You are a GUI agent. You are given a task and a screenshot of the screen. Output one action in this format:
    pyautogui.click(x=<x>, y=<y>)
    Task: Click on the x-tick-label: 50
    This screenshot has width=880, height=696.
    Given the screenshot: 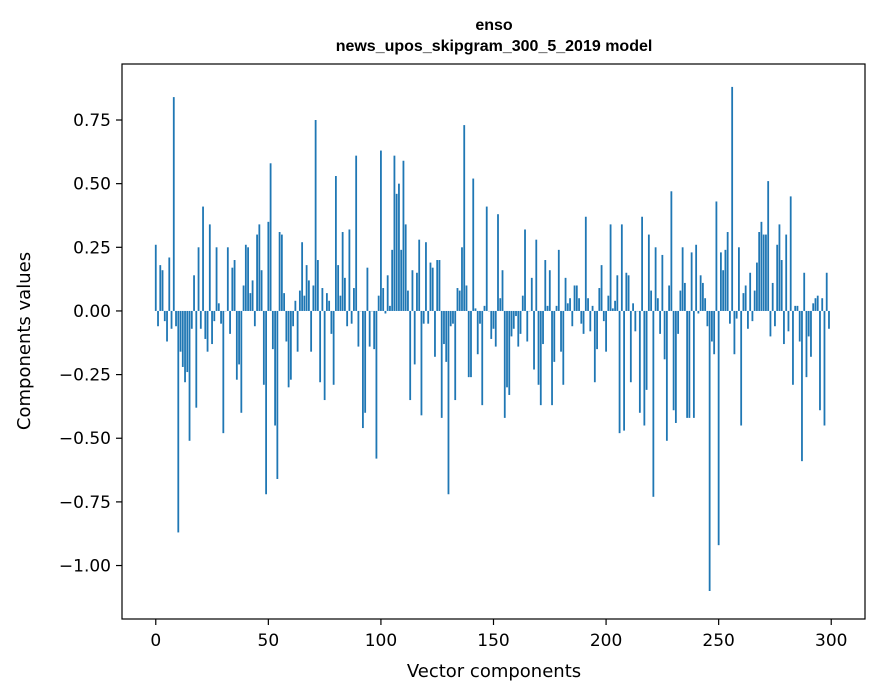 What is the action you would take?
    pyautogui.click(x=269, y=641)
    